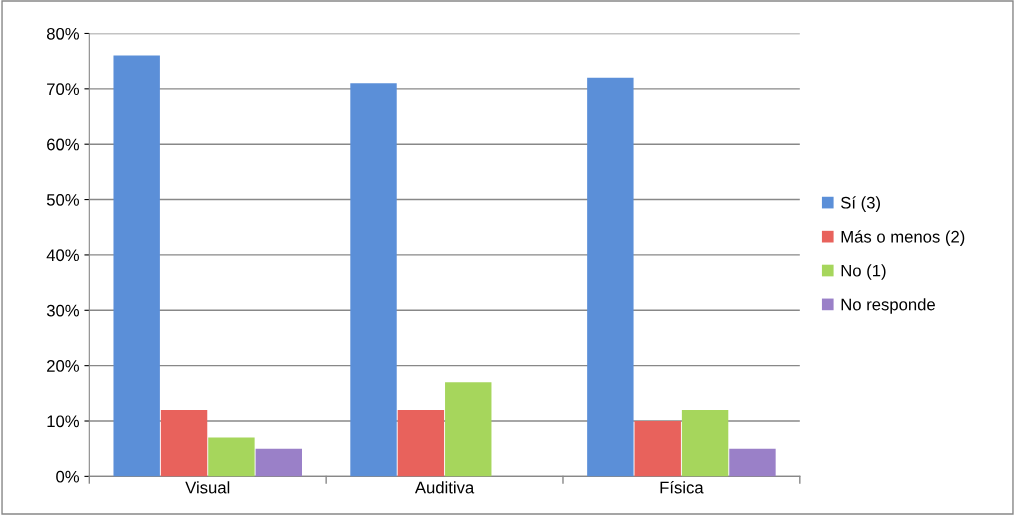 This screenshot has height=515, width=1015. What do you see at coordinates (63, 421) in the screenshot?
I see `y-tick-label: 10%` at bounding box center [63, 421].